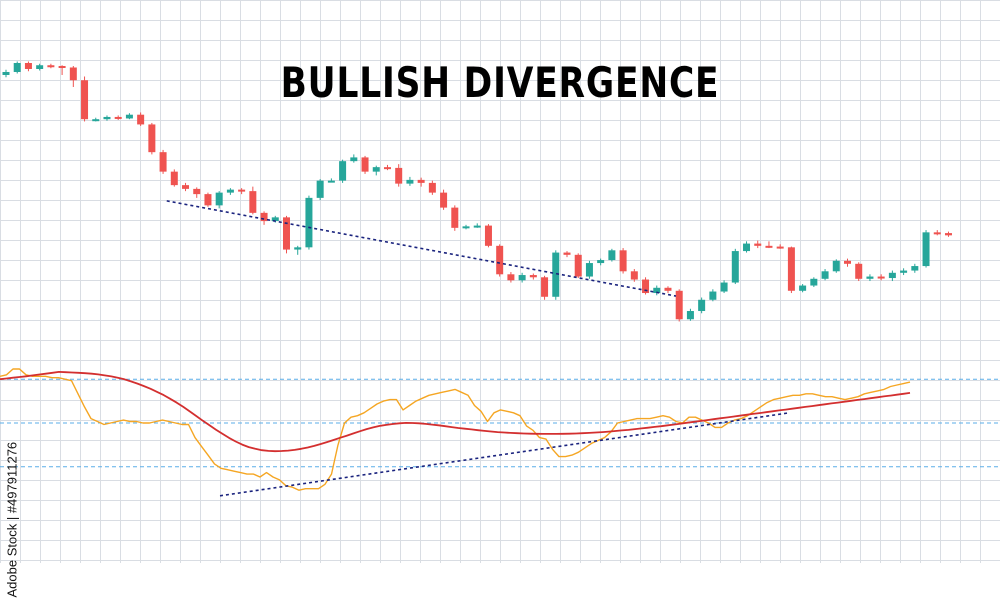 Image resolution: width=1000 pixels, height=598 pixels. What do you see at coordinates (421, 248) in the screenshot?
I see `price-divergence-trendline` at bounding box center [421, 248].